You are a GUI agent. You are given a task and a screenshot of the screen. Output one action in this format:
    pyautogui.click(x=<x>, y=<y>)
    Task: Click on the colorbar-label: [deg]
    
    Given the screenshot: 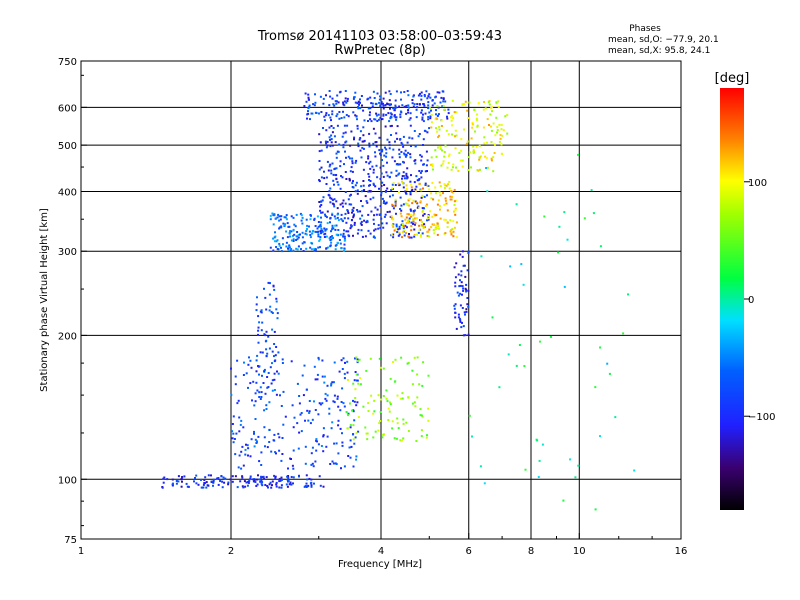 What is the action you would take?
    pyautogui.click(x=732, y=78)
    